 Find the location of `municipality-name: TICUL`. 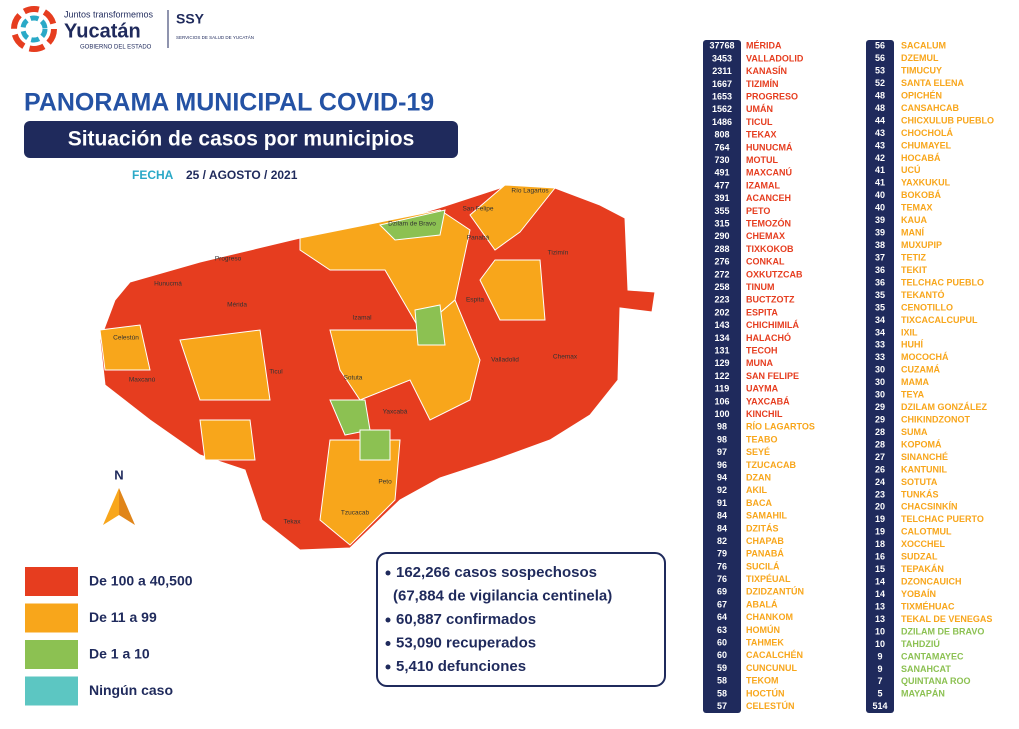

municipality-name: TICUL is located at coordinates (759, 122).